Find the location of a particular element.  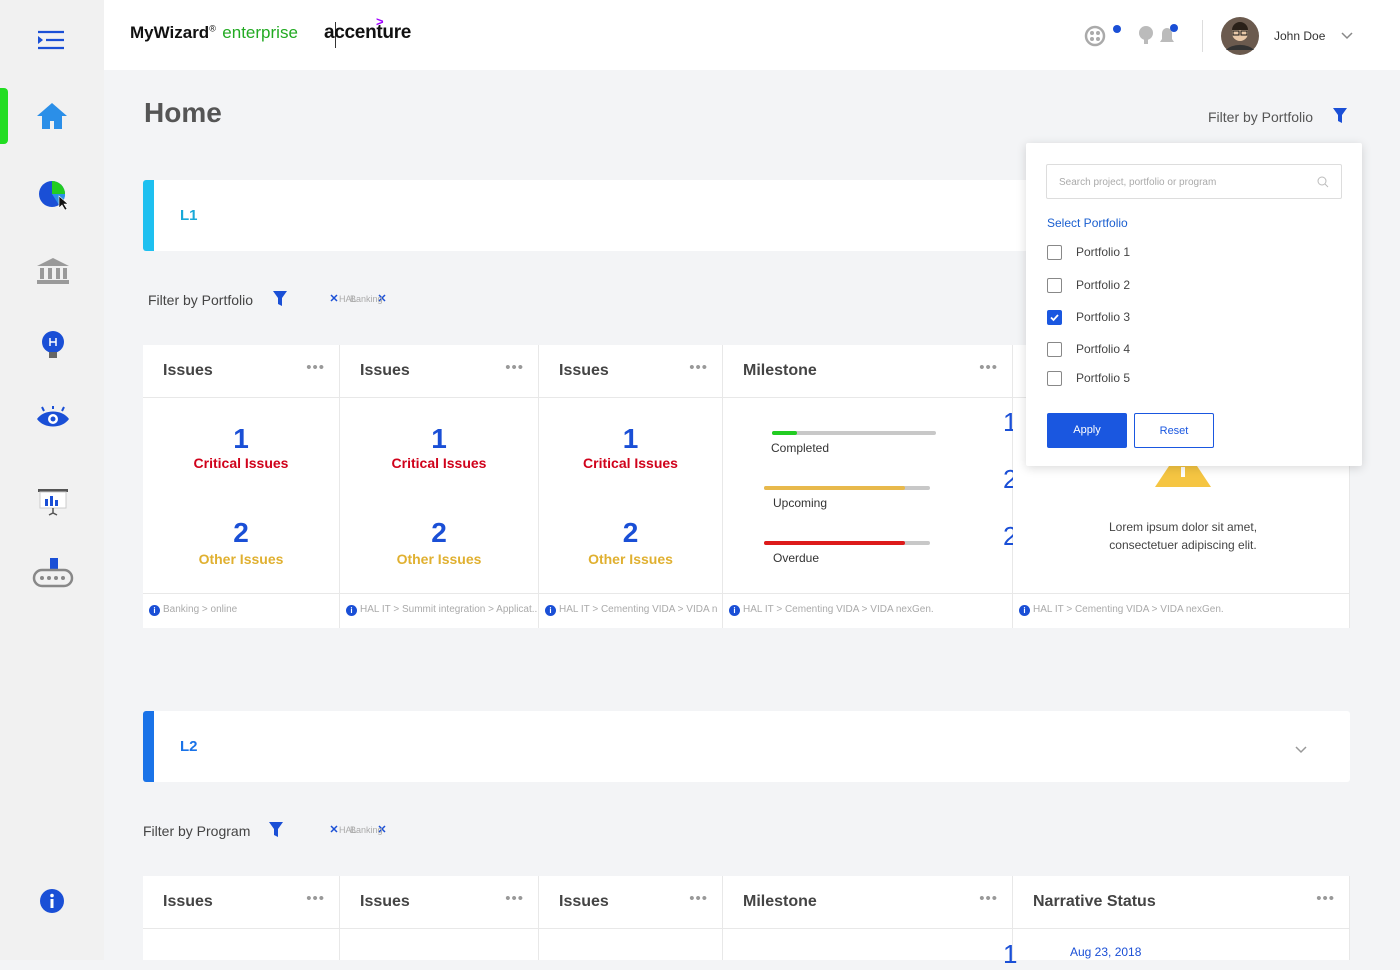

nav-info is located at coordinates (52, 901).